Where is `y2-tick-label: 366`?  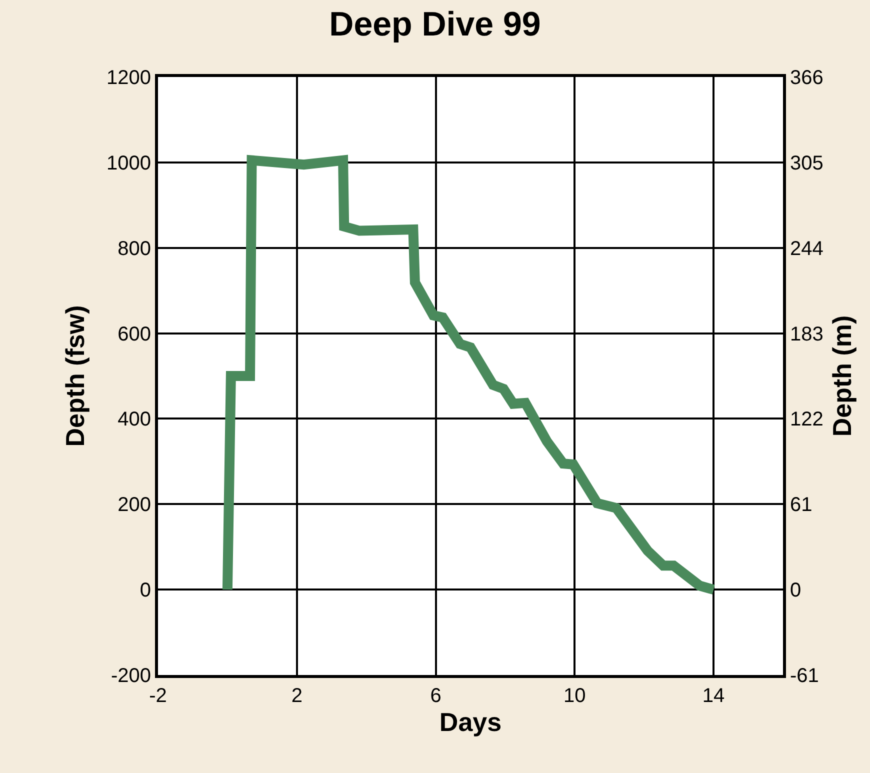 y2-tick-label: 366 is located at coordinates (807, 78).